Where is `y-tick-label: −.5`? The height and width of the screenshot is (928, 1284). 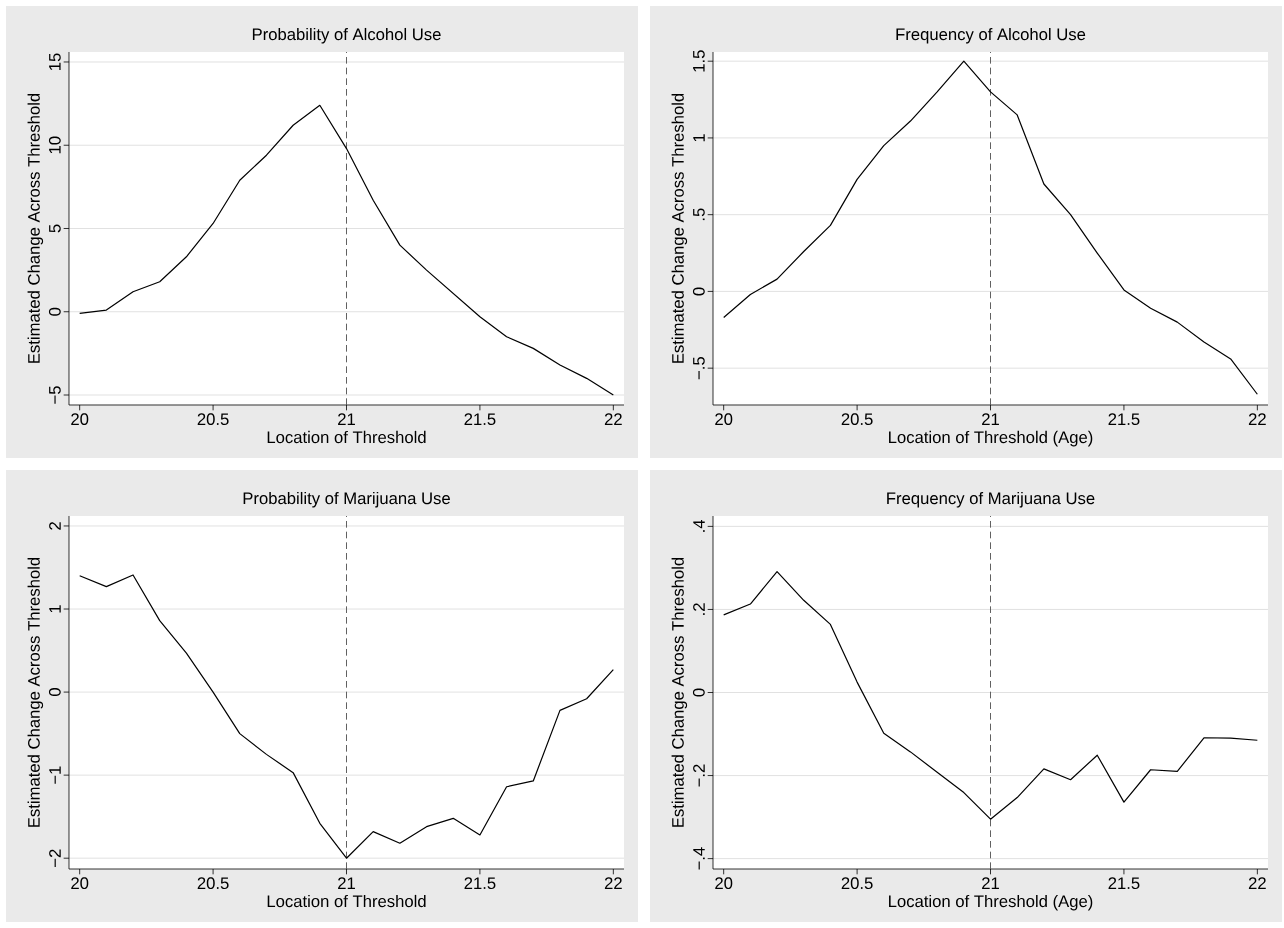 y-tick-label: −.5 is located at coordinates (699, 368).